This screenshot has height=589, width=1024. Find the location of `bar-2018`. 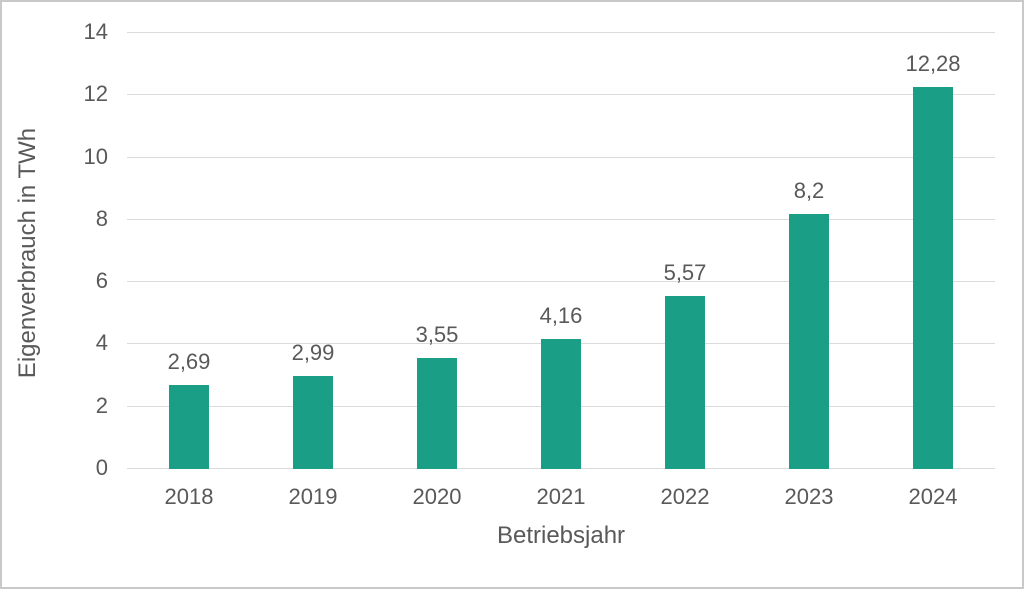

bar-2018 is located at coordinates (189, 427).